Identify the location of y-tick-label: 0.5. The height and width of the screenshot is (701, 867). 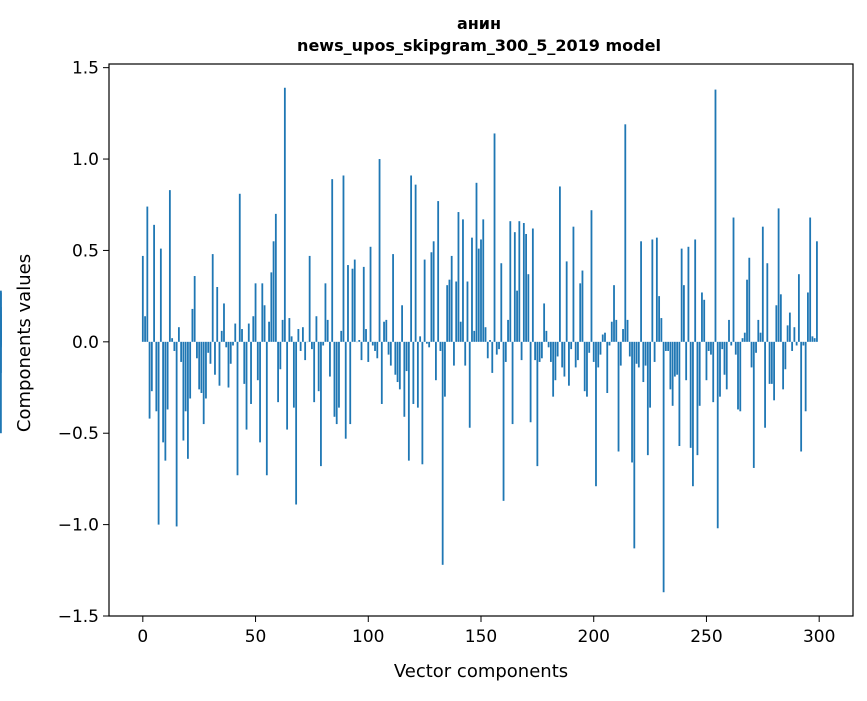
(85, 251).